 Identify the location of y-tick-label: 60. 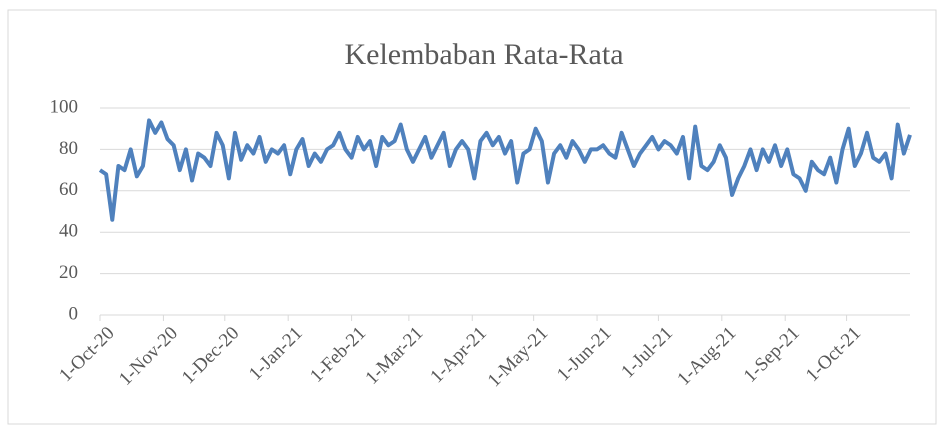
(68, 189).